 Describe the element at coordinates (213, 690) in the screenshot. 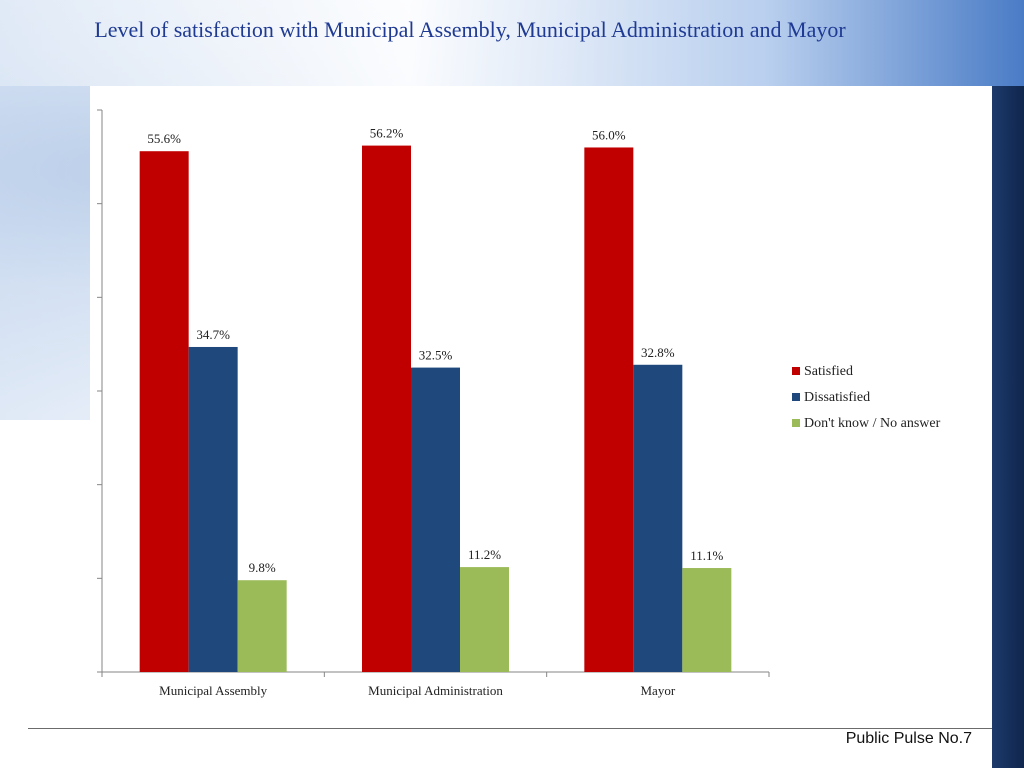

I see `x-category-label: Municipal Assembly` at that location.